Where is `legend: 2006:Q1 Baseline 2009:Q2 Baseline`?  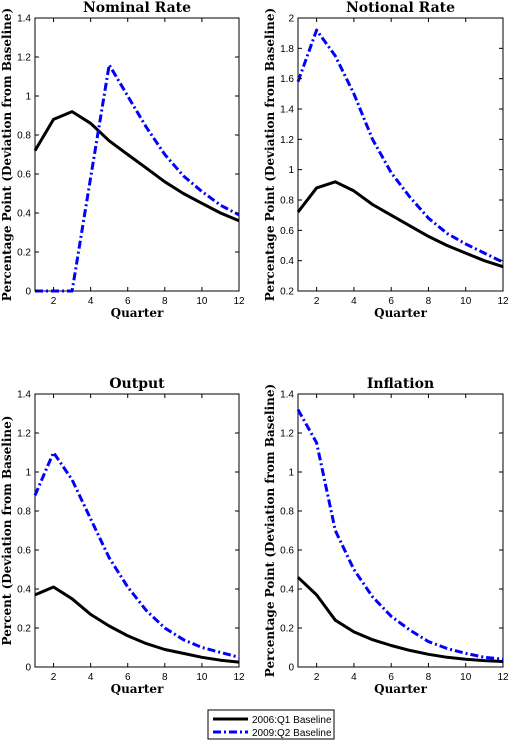 legend: 2006:Q1 Baseline 2009:Q2 Baseline is located at coordinates (271, 724).